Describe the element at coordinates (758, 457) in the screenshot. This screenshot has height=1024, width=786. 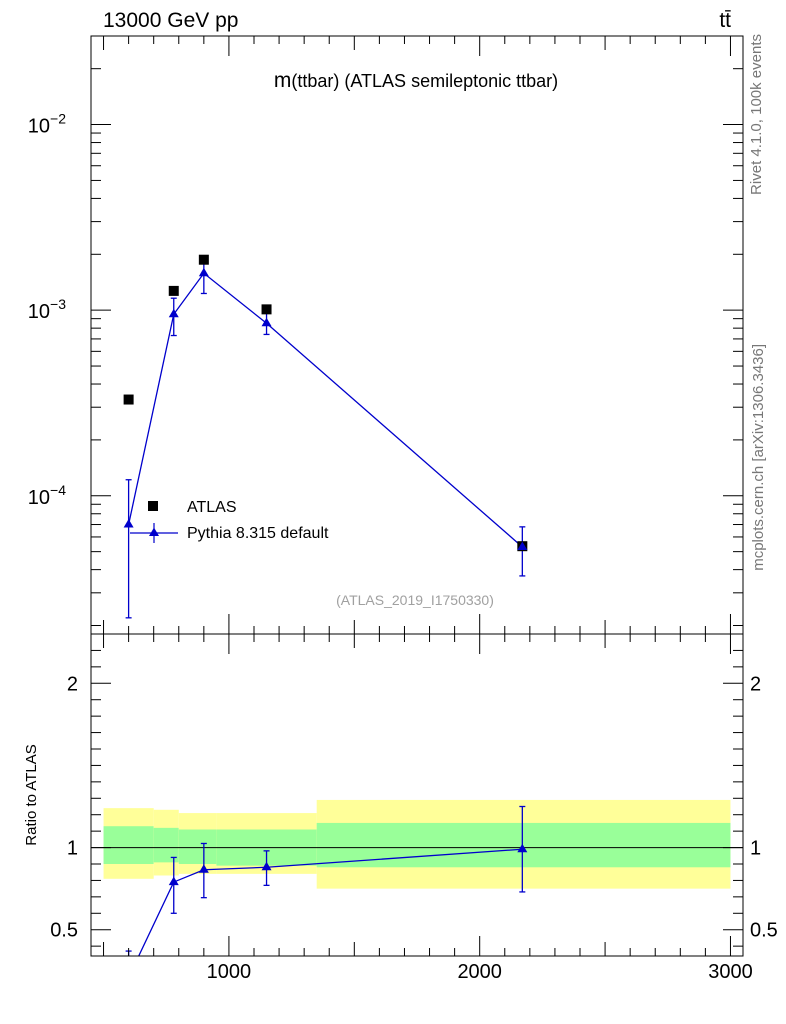
I see `mcplots-label: mcplots.cern.ch [arXiv:1306.3436]` at that location.